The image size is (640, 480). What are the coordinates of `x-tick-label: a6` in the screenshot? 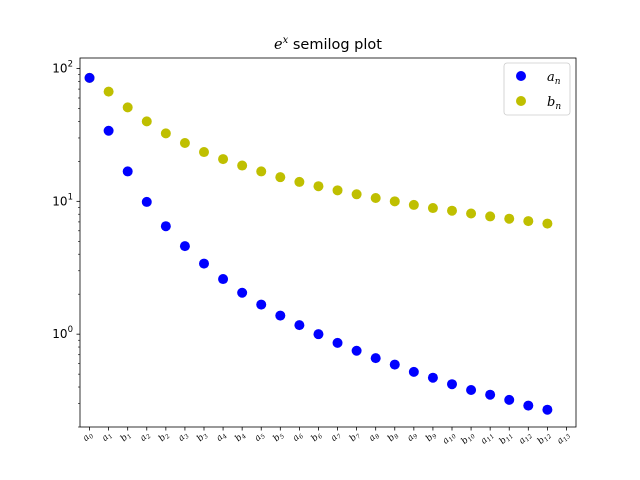 It's located at (298, 437).